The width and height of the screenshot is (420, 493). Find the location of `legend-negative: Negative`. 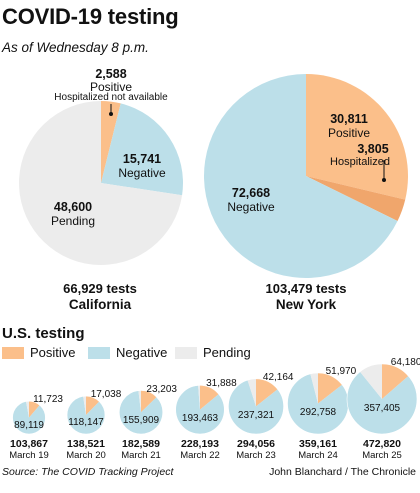

legend-negative: Negative is located at coordinates (127, 352).